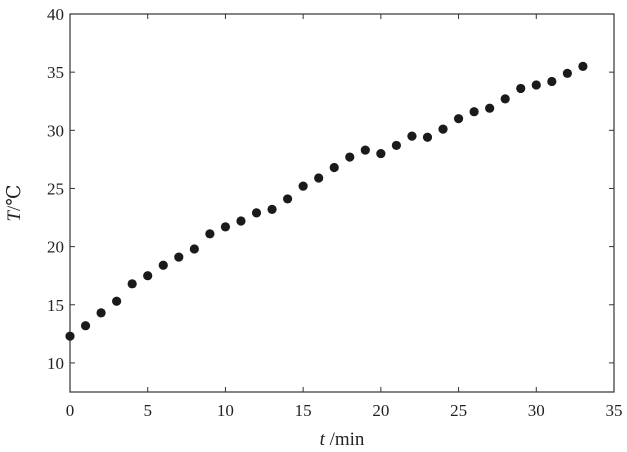  What do you see at coordinates (14, 197) in the screenshot?
I see `y-axis-unit: /℃` at bounding box center [14, 197].